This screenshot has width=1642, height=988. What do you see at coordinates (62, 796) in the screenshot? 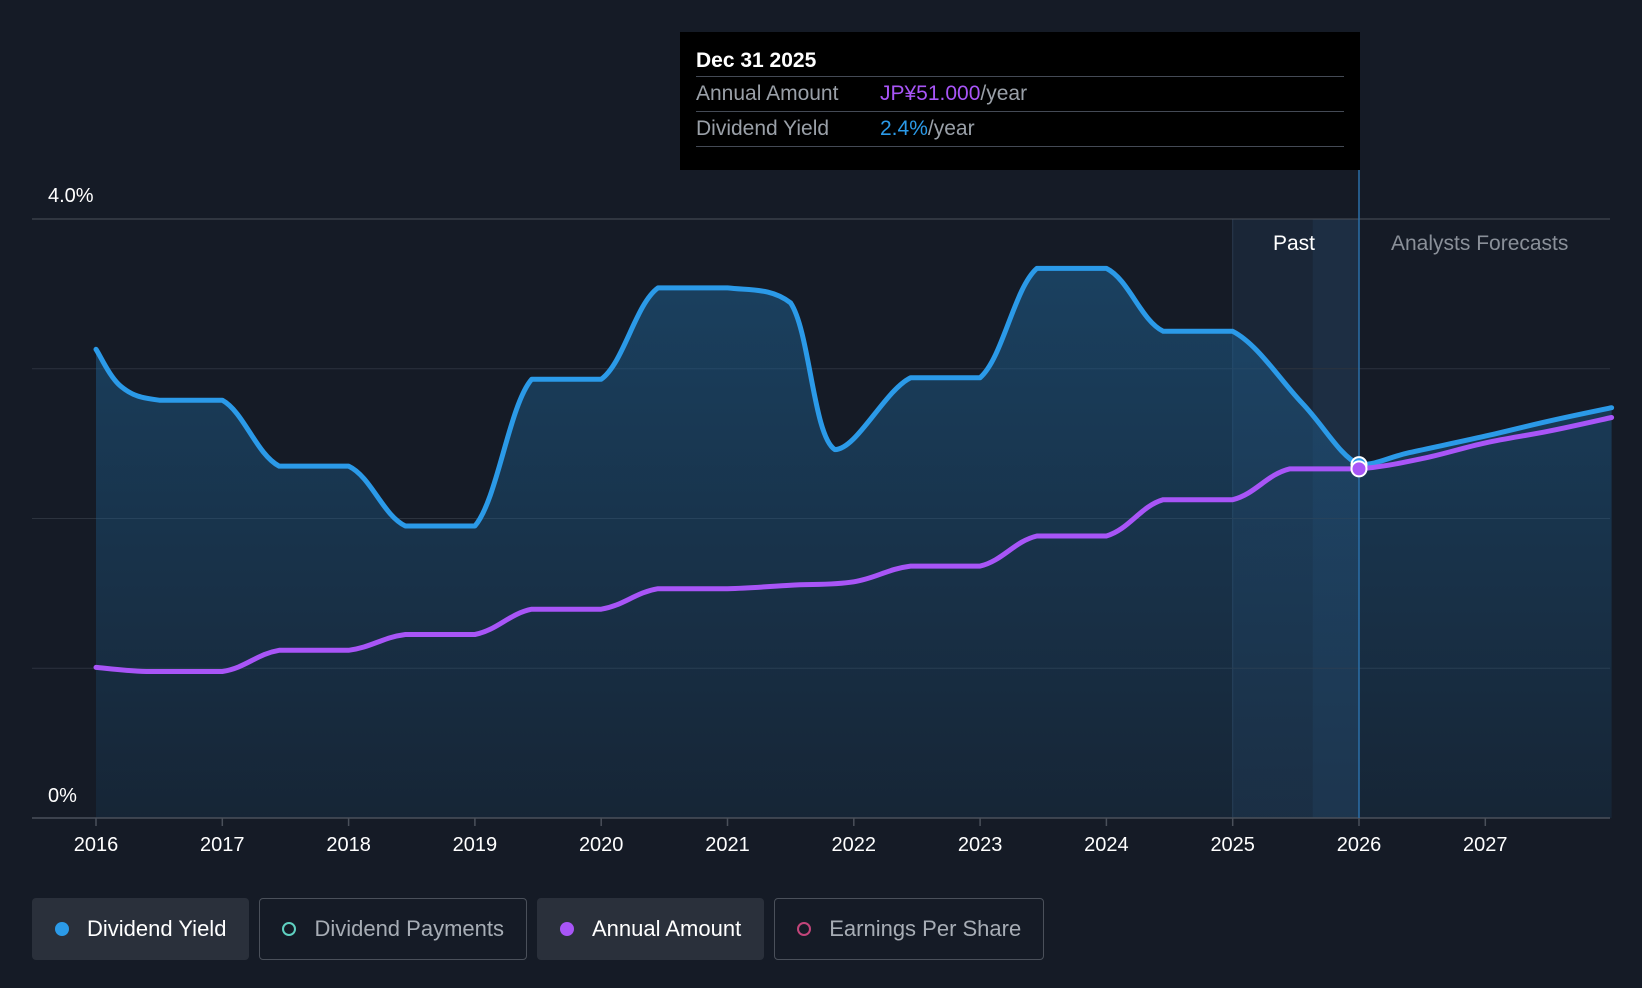
I see `y-tick-label-bottom: 0%` at bounding box center [62, 796].